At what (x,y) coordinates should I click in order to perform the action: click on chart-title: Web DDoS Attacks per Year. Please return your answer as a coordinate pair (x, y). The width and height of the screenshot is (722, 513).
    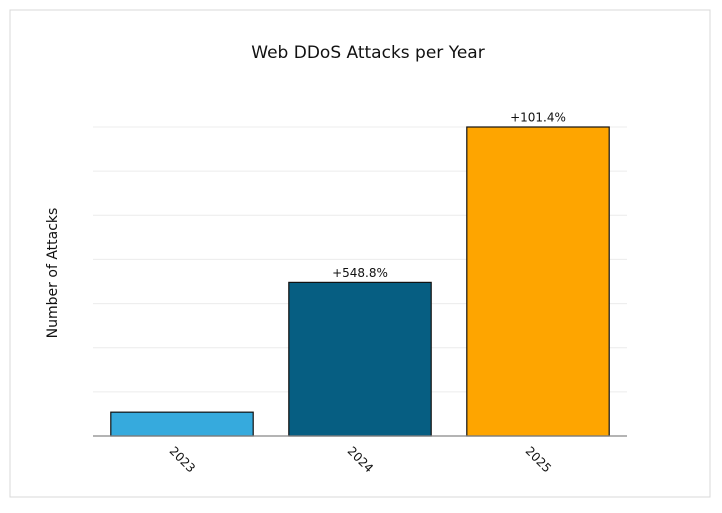
    Looking at the image, I should click on (367, 53).